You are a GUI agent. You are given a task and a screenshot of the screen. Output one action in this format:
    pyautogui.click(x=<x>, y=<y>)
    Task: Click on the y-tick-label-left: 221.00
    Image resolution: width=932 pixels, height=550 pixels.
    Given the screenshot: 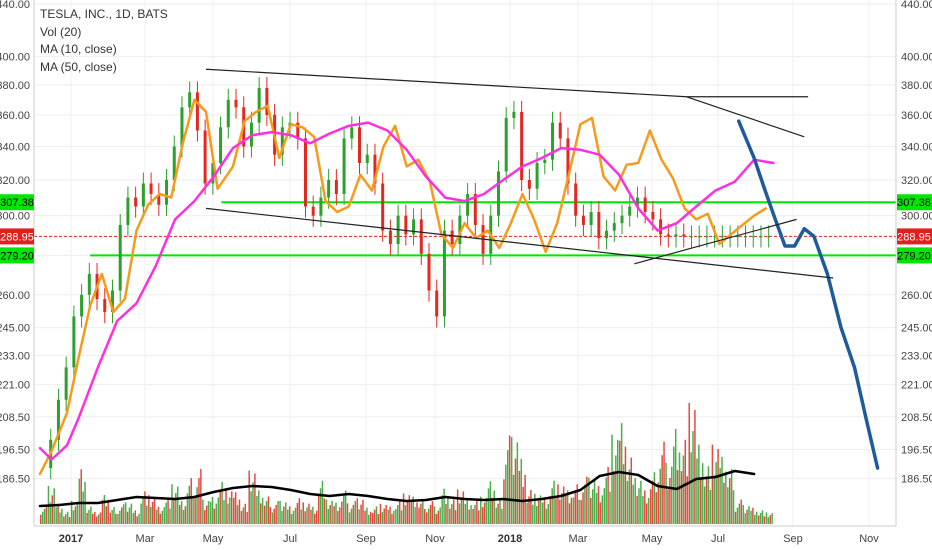 What is the action you would take?
    pyautogui.click(x=15, y=386)
    